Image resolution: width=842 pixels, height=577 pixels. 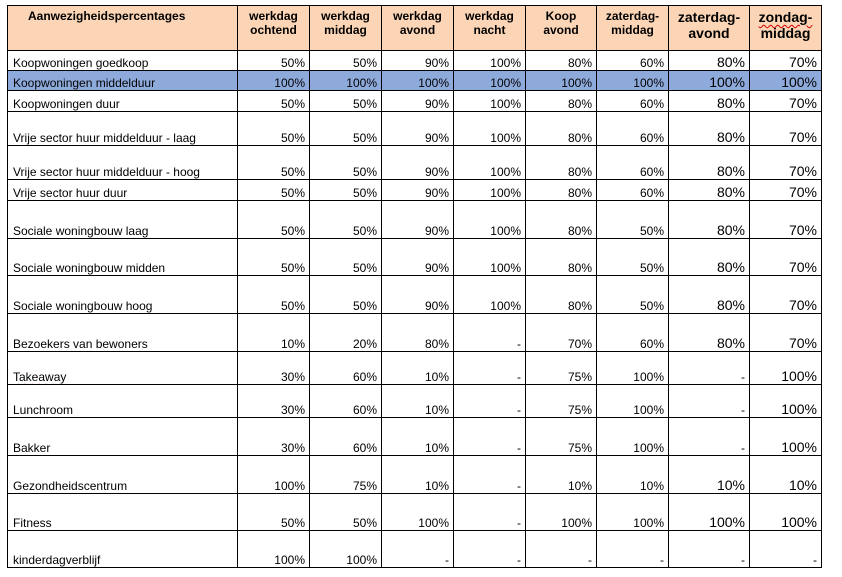 What do you see at coordinates (122, 80) in the screenshot?
I see `row-label: Koopwoningen middelduur` at bounding box center [122, 80].